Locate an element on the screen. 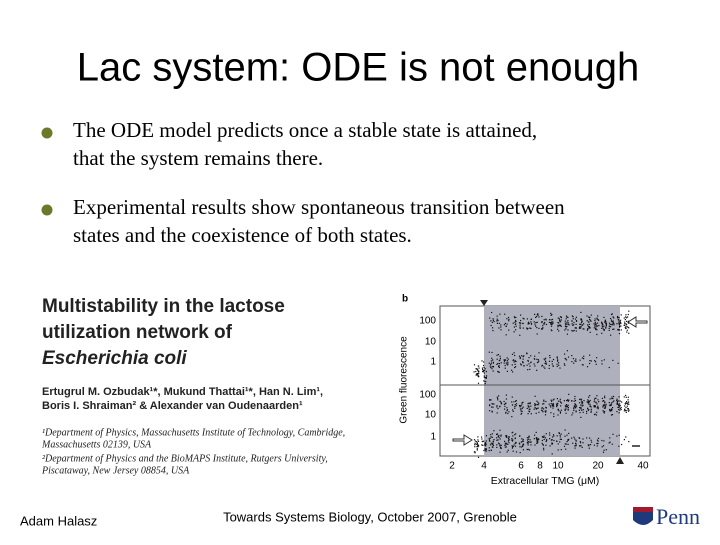 The height and width of the screenshot is (545, 720). x-tick-label: 40 is located at coordinates (643, 466).